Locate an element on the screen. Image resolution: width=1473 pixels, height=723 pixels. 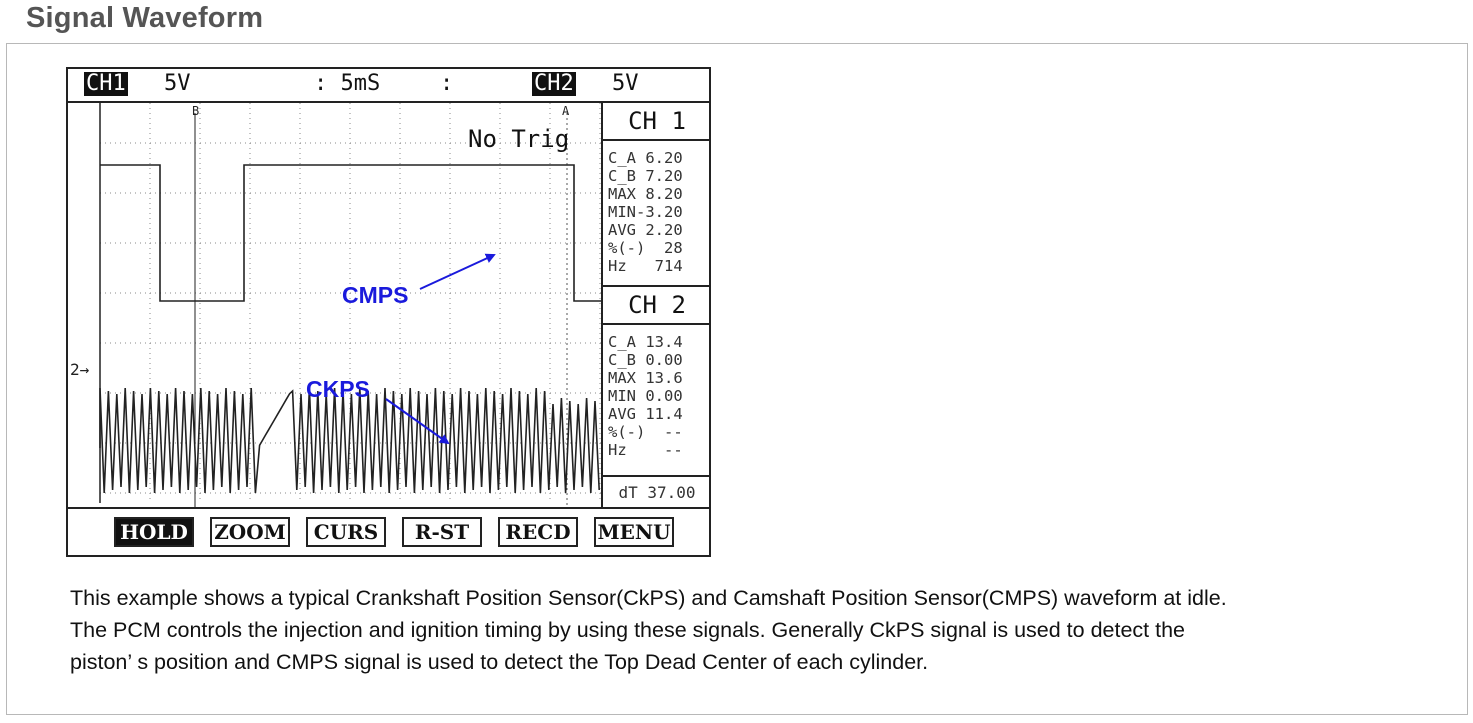
ch1-label: CH1 is located at coordinates (106, 83).